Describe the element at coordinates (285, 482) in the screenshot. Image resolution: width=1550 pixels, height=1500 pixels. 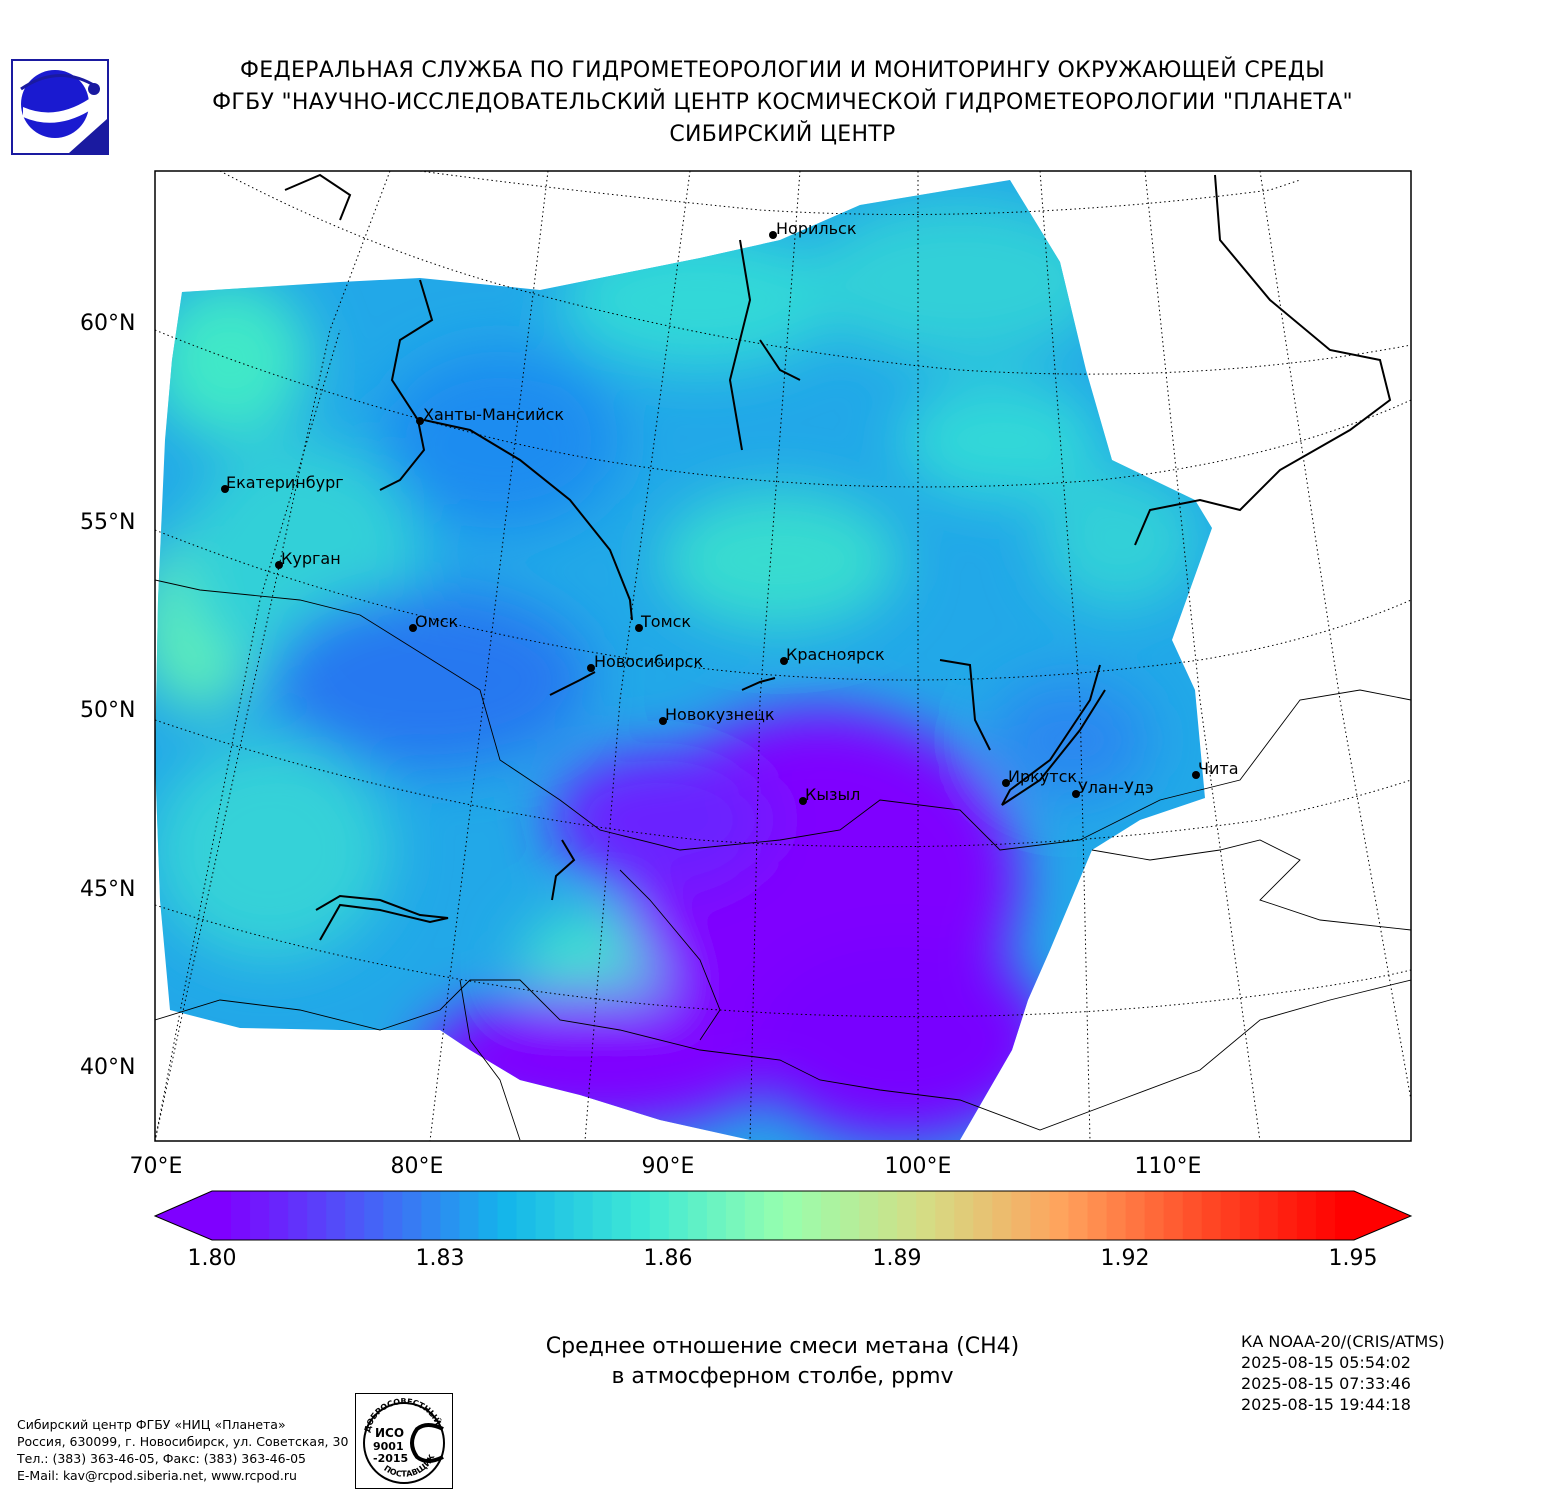
I see `city-label-yekaterinburg: Екатеринбург` at that location.